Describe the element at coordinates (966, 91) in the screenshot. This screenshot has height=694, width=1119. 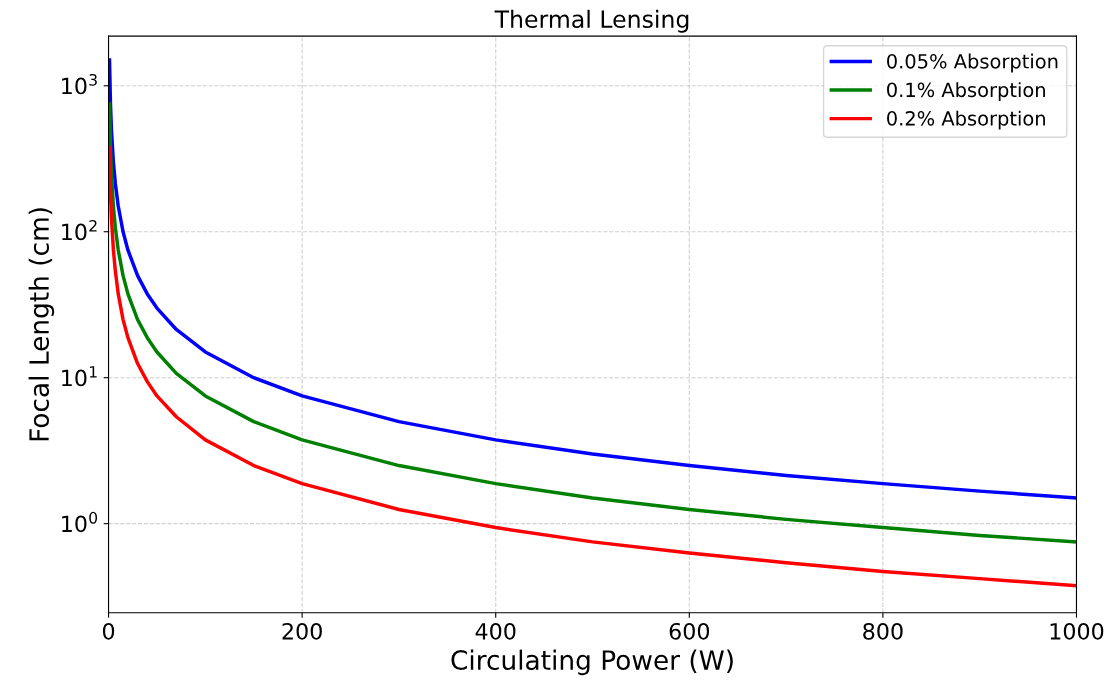
I see `legend-label: 0.1% Absorption` at that location.